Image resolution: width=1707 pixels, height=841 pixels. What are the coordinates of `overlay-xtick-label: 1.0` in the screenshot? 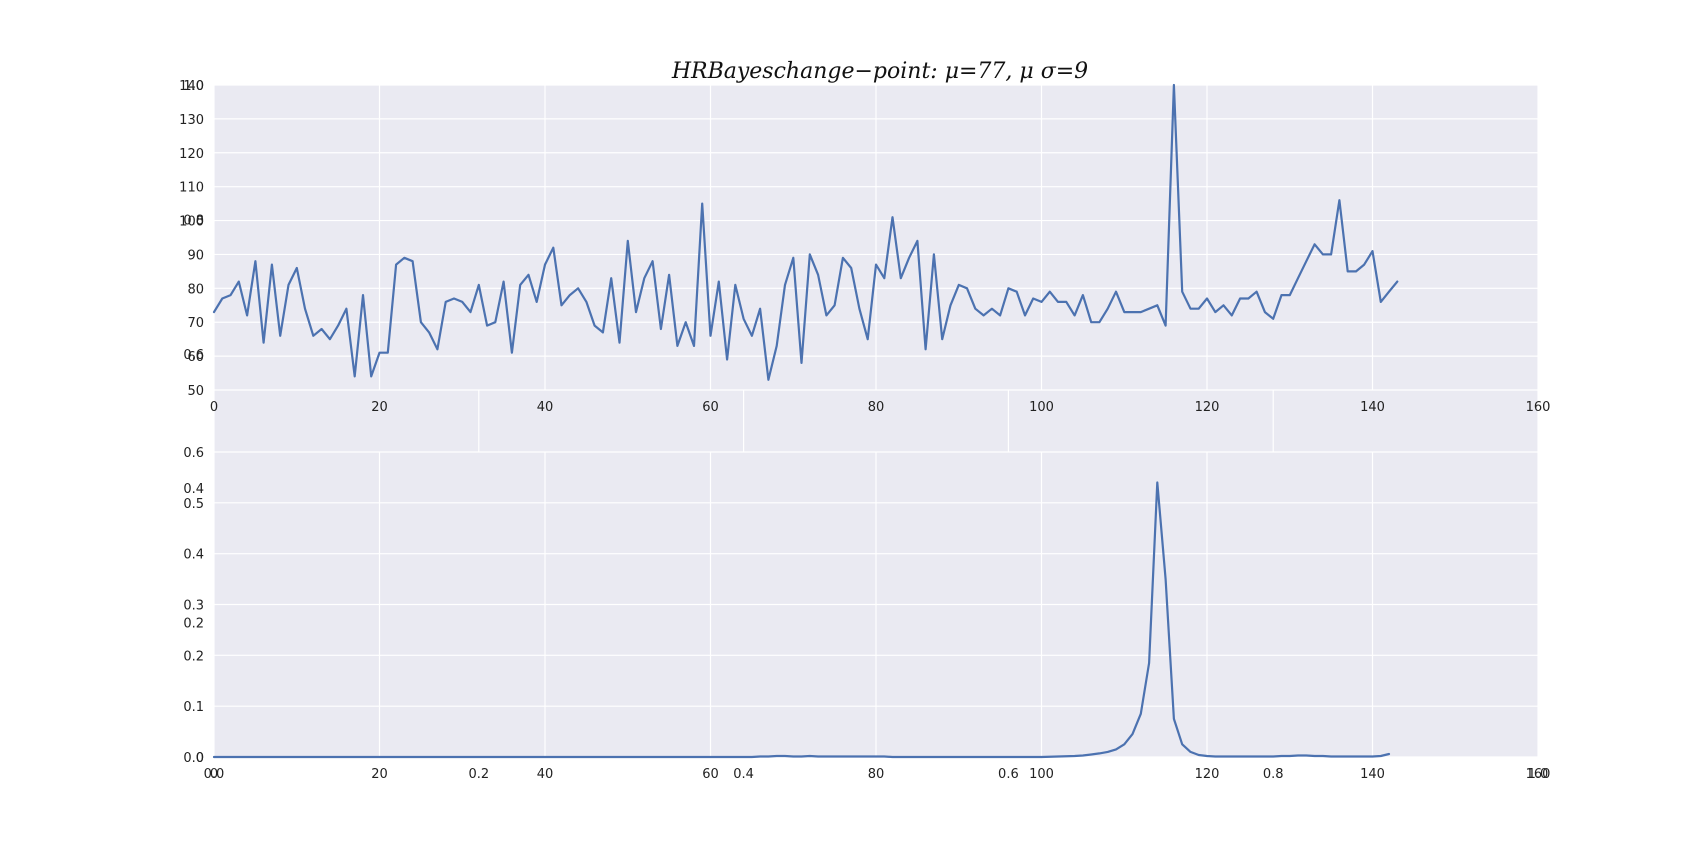 It's located at (1538, 774).